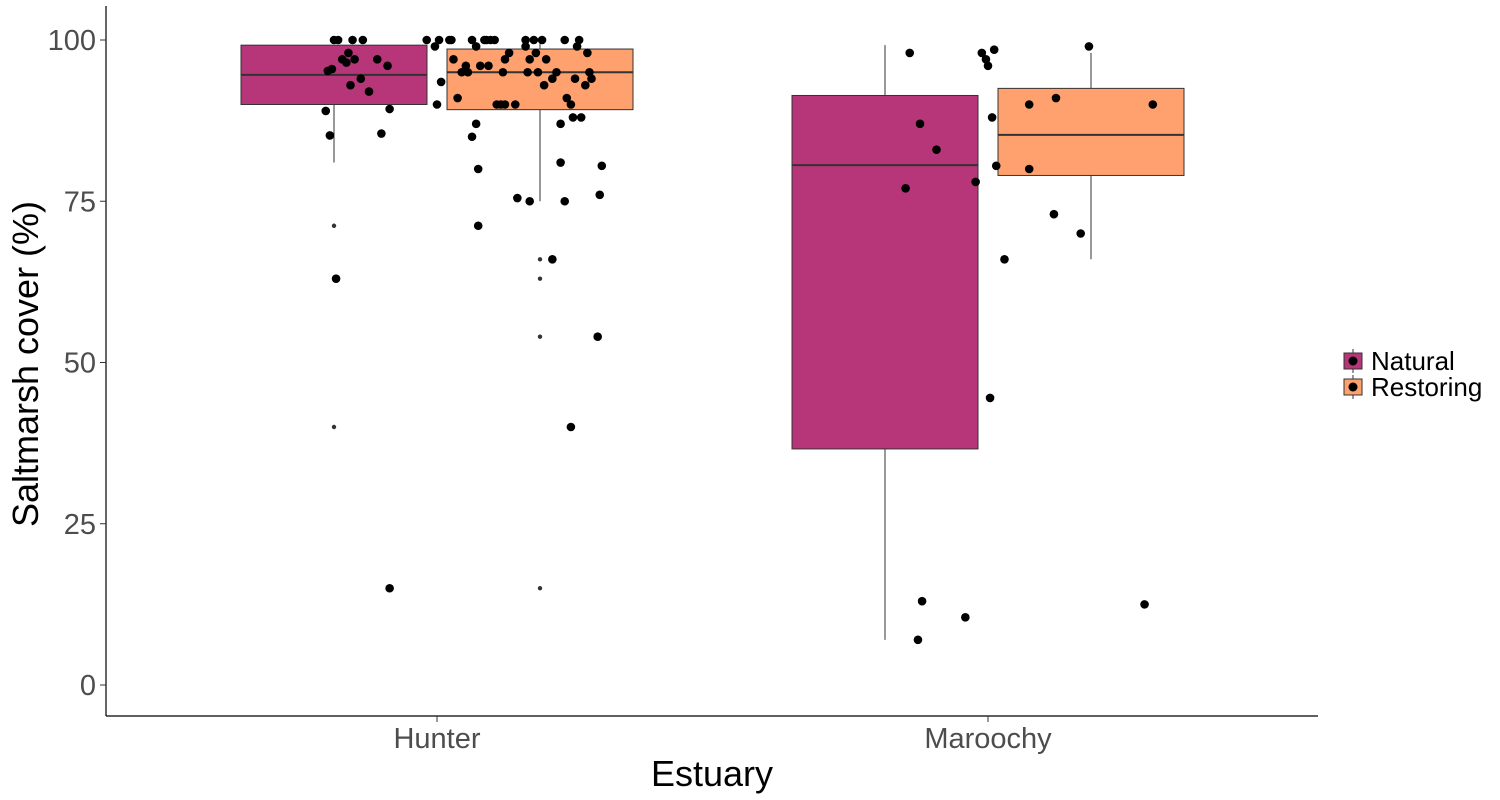 Image resolution: width=1500 pixels, height=800 pixels. I want to click on x-ticks: Hunter Maroochy, so click(722, 735).